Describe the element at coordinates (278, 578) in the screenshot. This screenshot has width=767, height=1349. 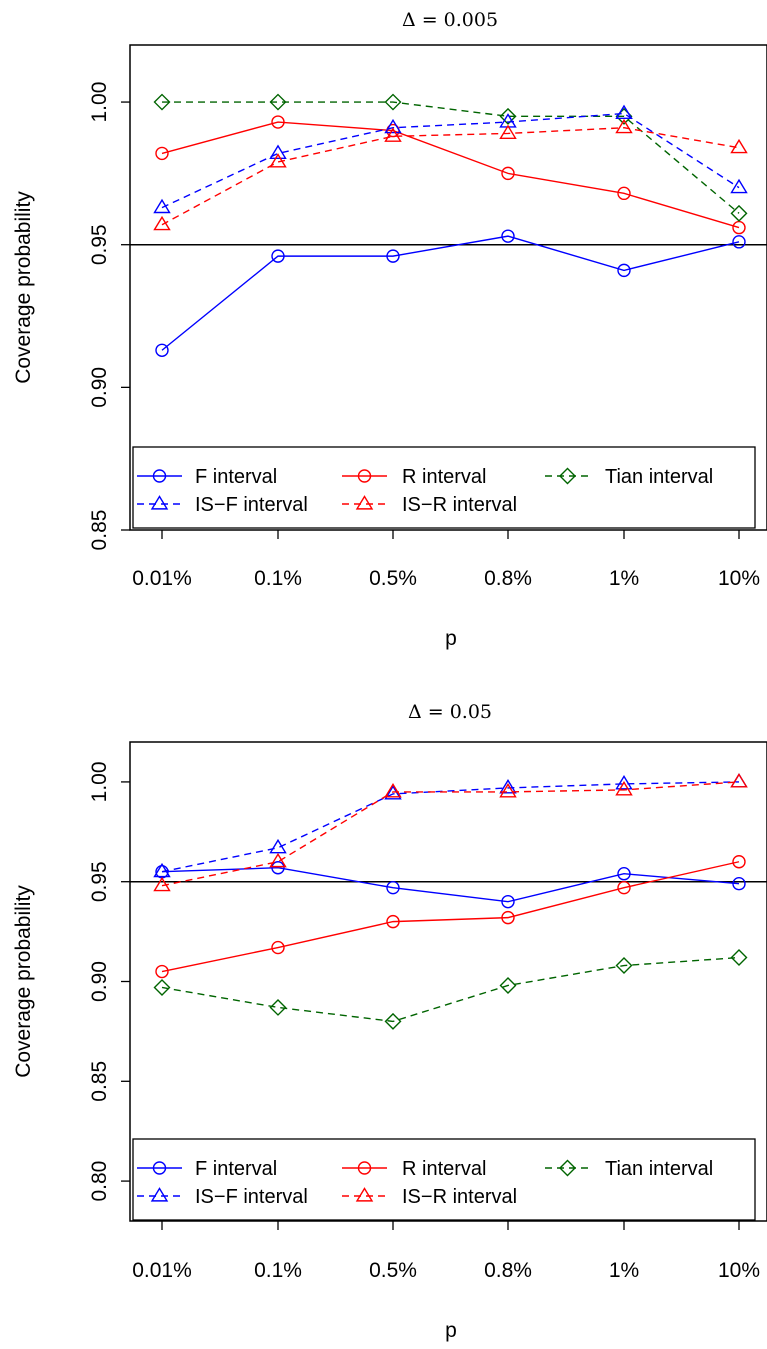
I see `x-tick-label: 0.1%` at that location.